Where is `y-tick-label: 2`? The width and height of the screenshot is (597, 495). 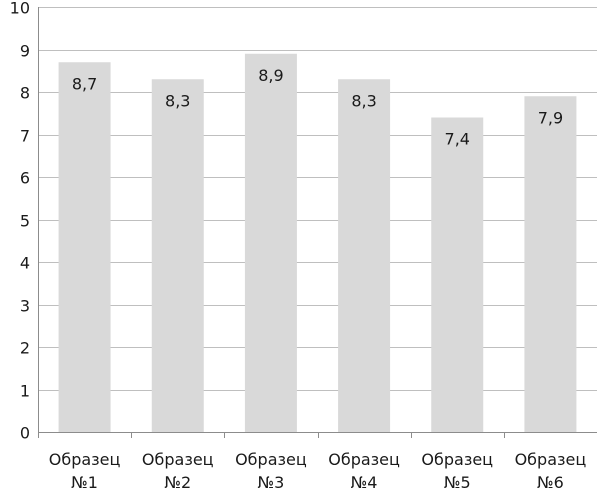
y-tick-label: 2 is located at coordinates (25, 348).